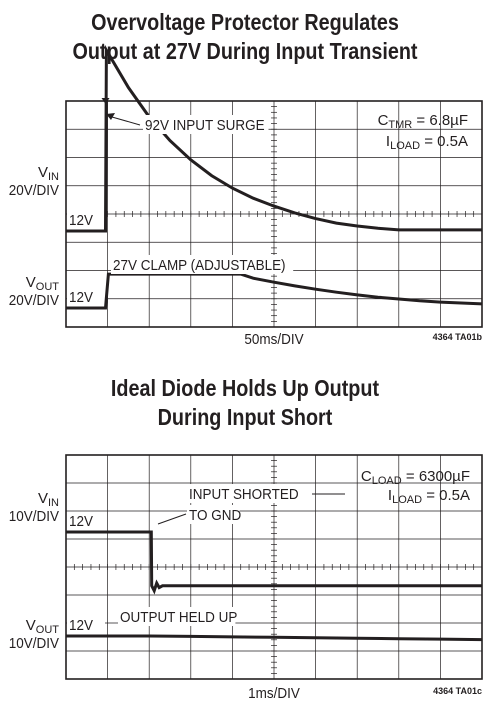  I want to click on top-chart-title-line1: Overvoltage Protector Regulates, so click(245, 22).